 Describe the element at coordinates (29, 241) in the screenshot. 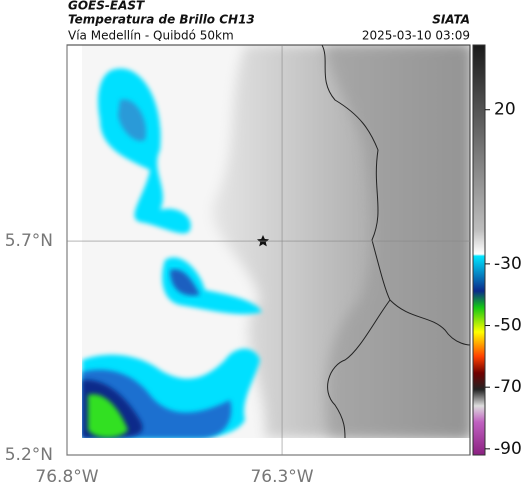

I see `y-tick-label: 5.7°N` at that location.